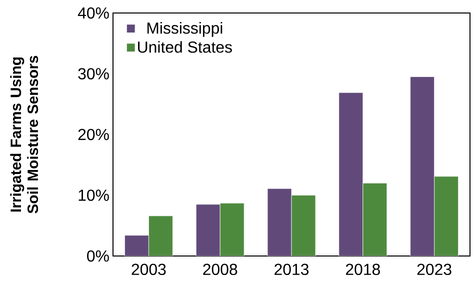  I want to click on y-tick-label: 30%, so click(93, 74).